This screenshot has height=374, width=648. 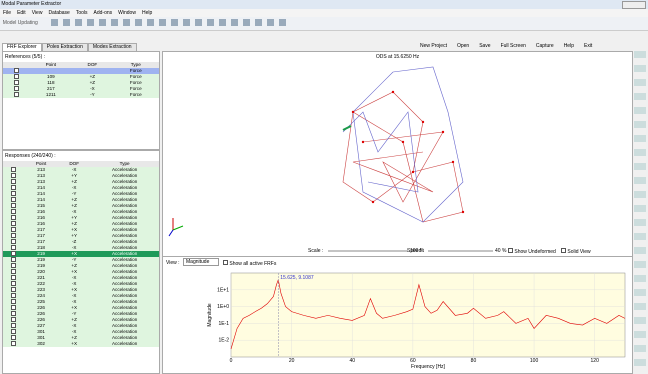 I want to click on toolbar-button: Help, so click(x=568, y=46).